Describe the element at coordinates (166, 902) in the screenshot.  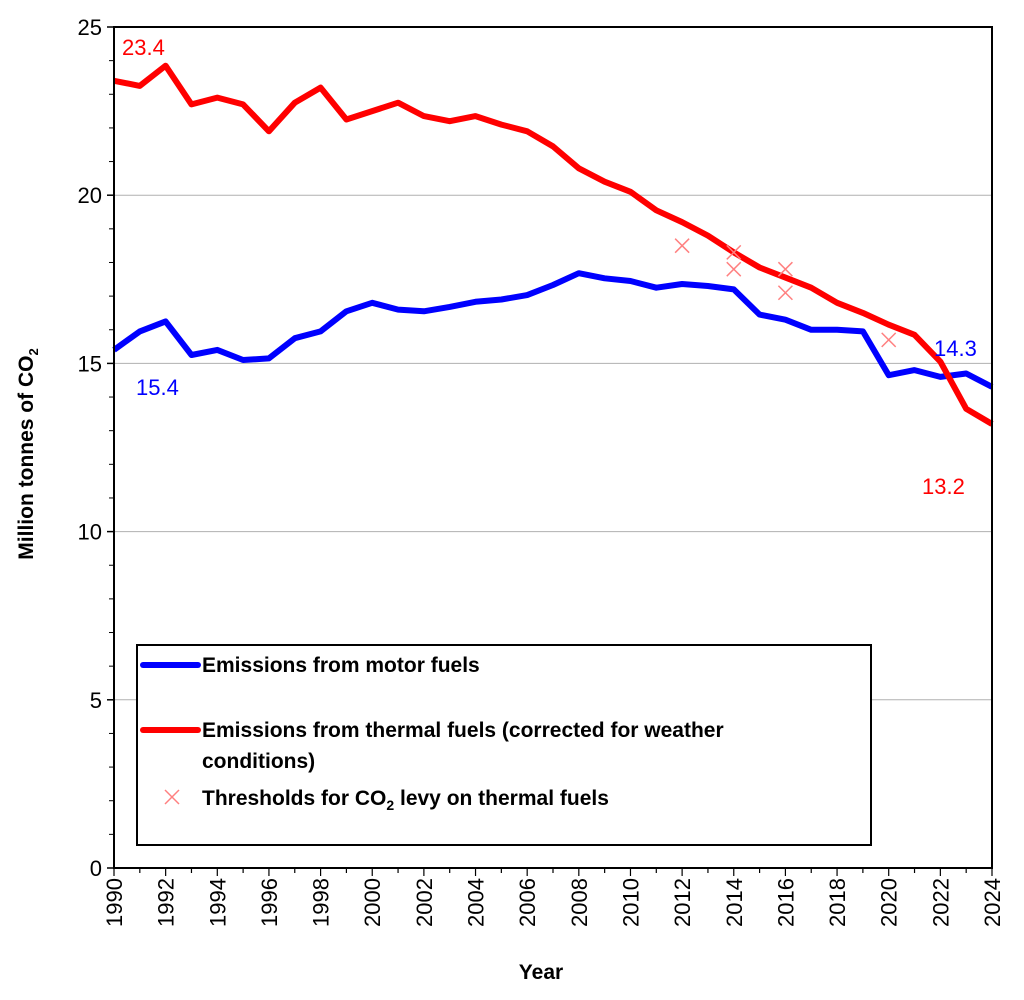
I see `x-tick-label: 1992` at that location.